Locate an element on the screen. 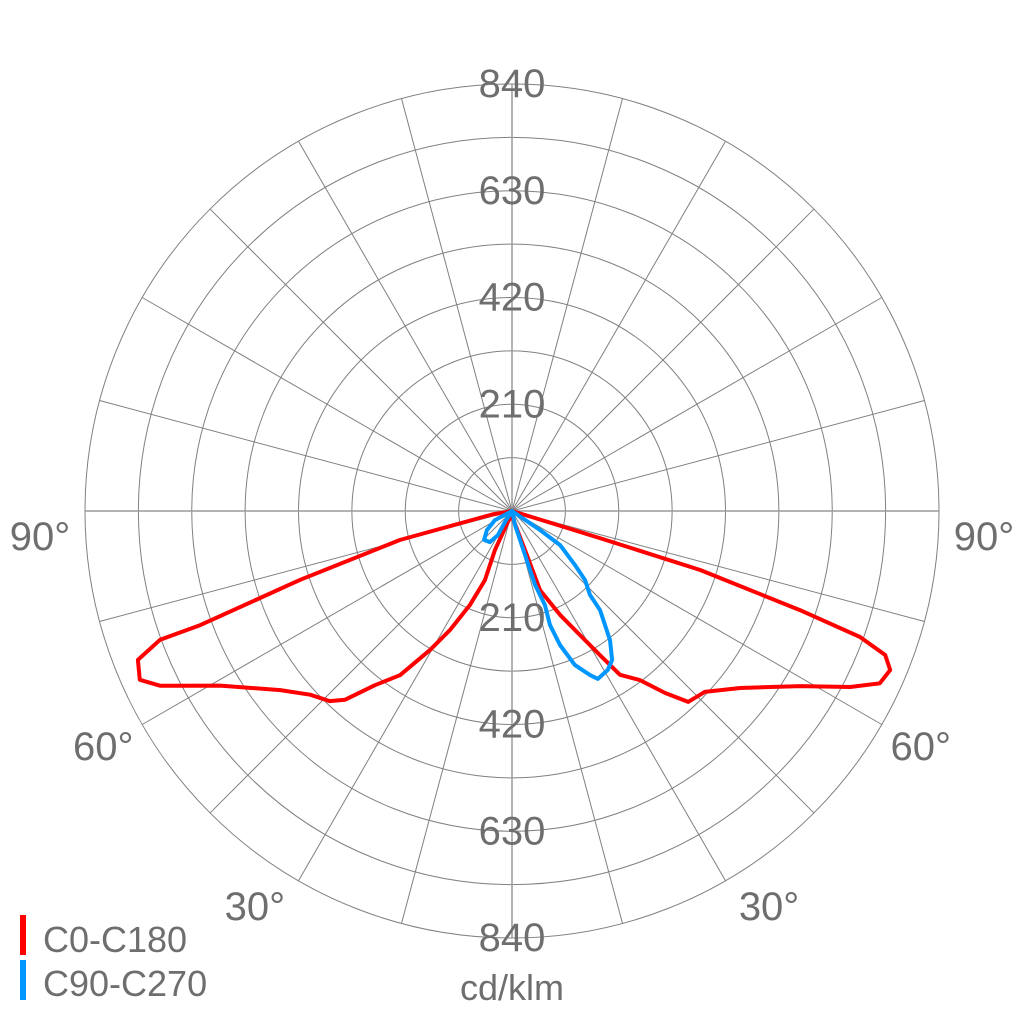  legend-label-c90-c270: C90-C270 is located at coordinates (125, 983).